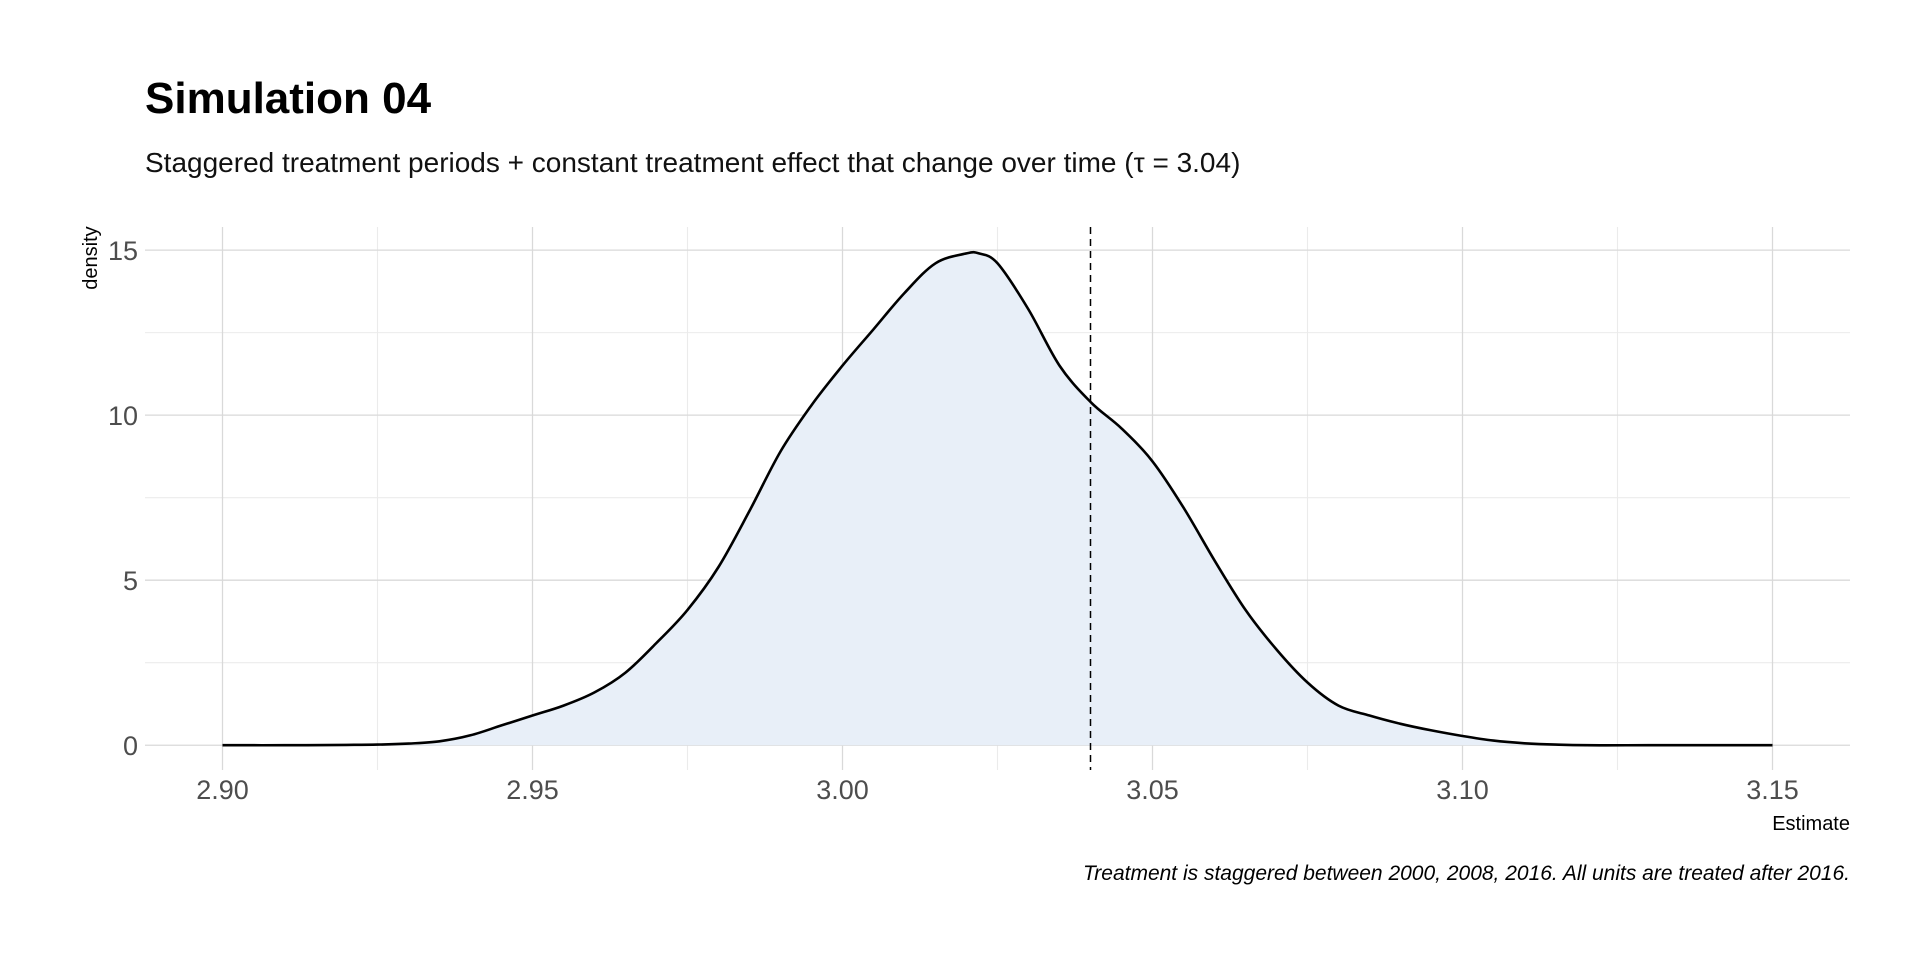 The width and height of the screenshot is (1920, 960). Describe the element at coordinates (1772, 790) in the screenshot. I see `x-tick-label: 3.15` at that location.